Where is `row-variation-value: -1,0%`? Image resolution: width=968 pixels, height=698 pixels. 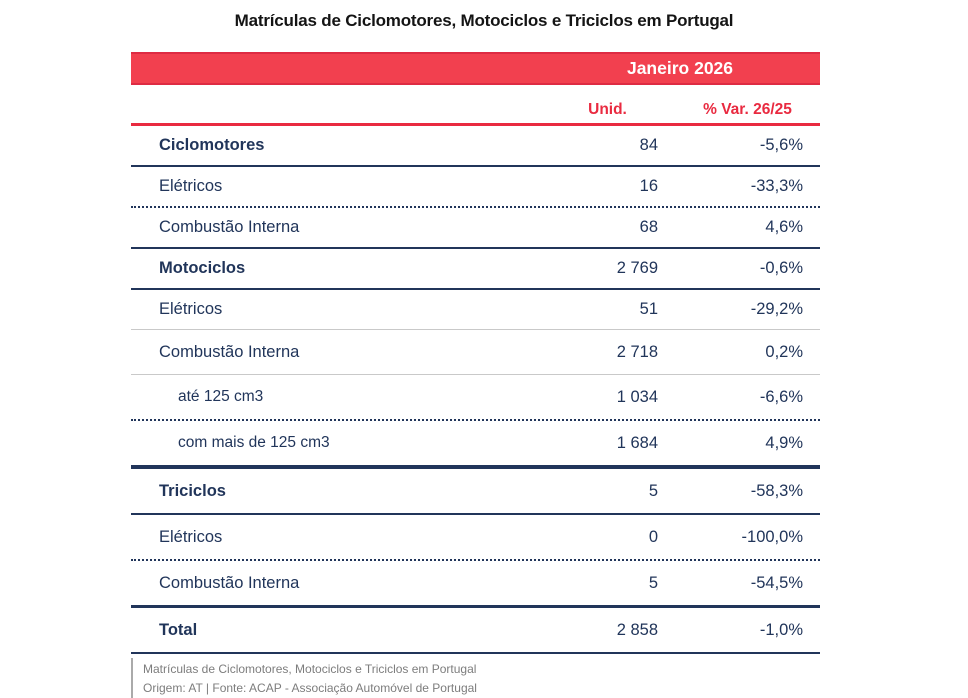
row-variation-value: -1,0% is located at coordinates (781, 629).